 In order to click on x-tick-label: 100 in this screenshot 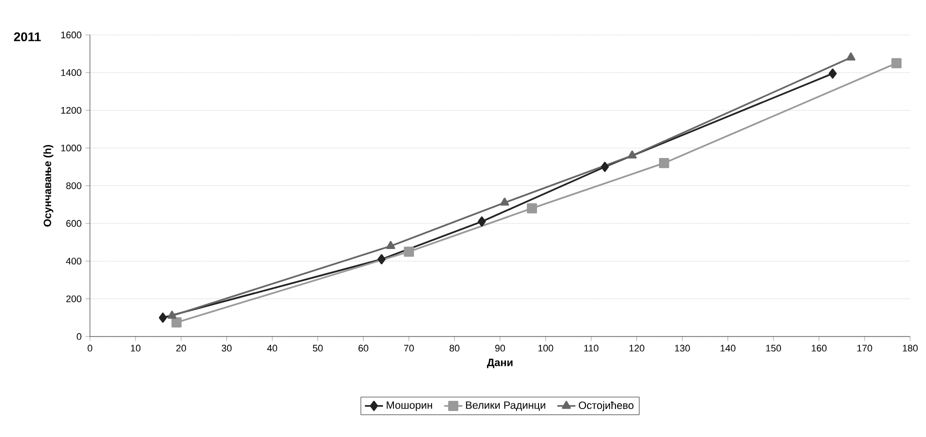, I will do `click(546, 348)`.